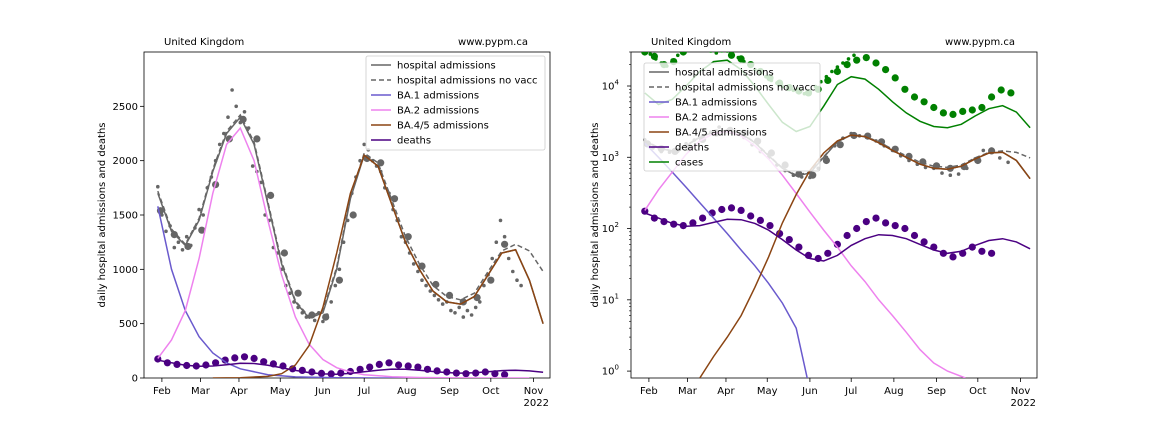 This screenshot has width=1152, height=436. I want to click on y-tick-label: 2500, so click(125, 107).